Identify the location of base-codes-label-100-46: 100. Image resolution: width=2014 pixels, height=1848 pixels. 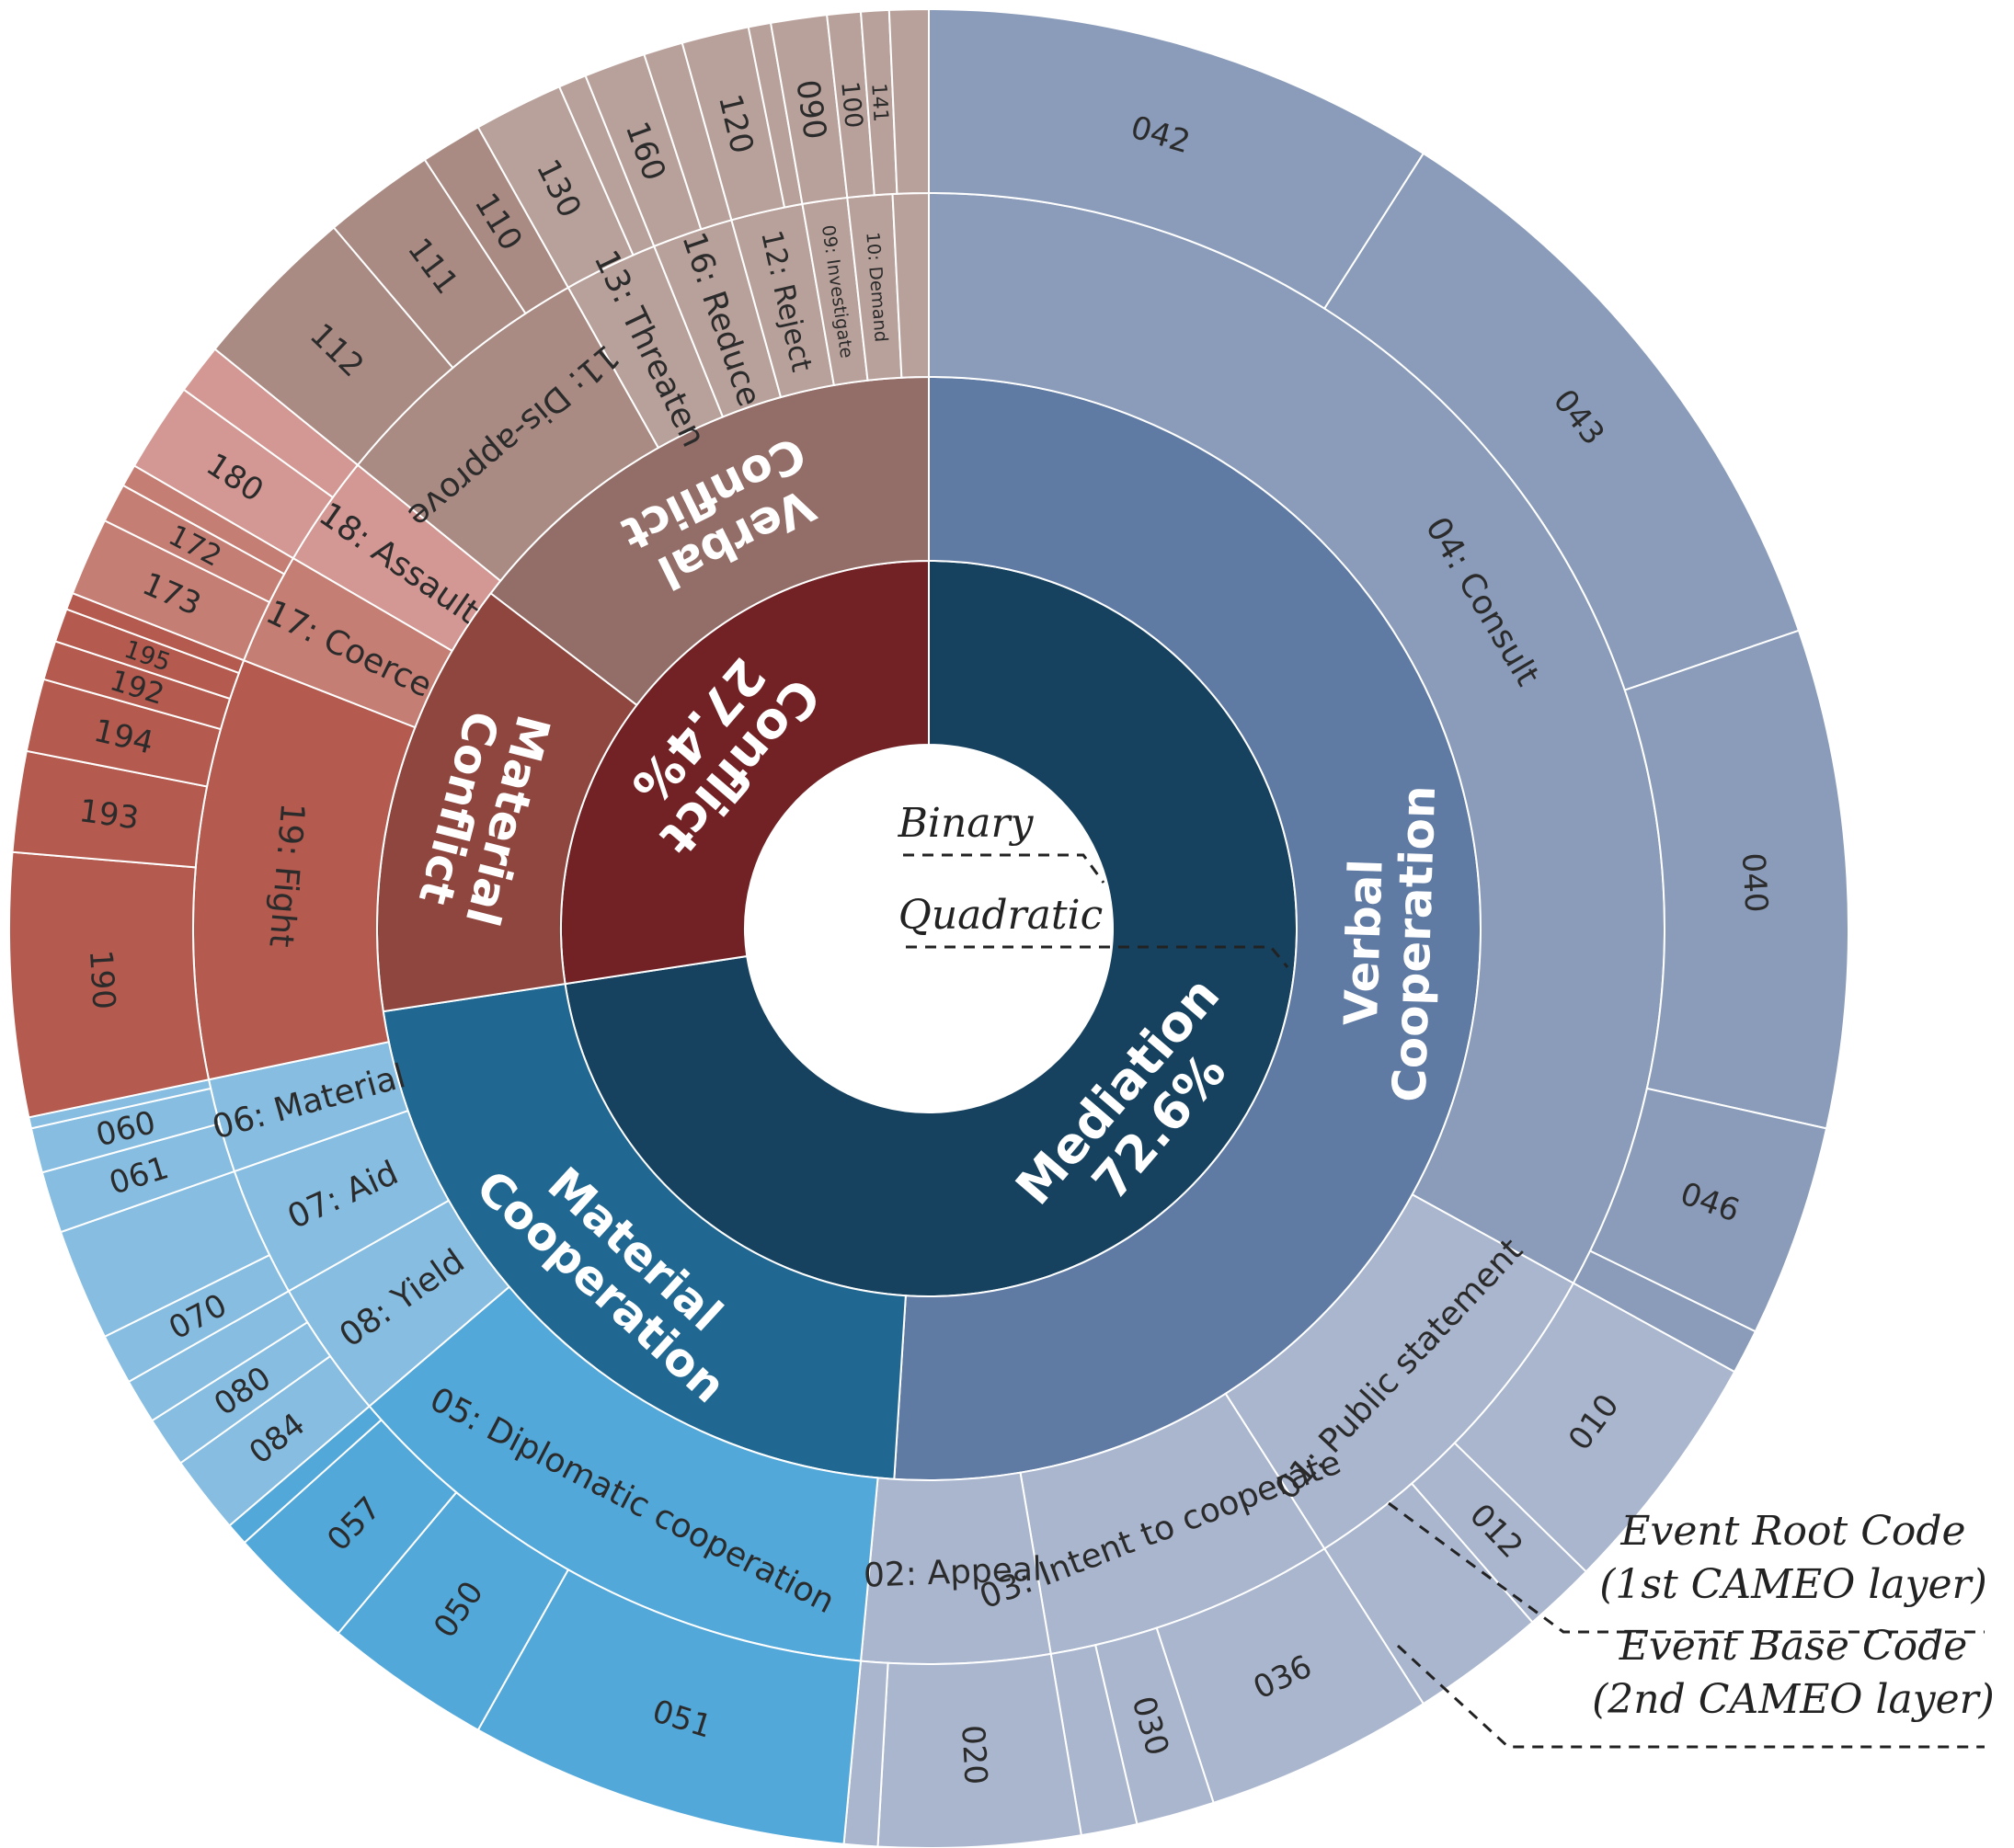
(851, 105).